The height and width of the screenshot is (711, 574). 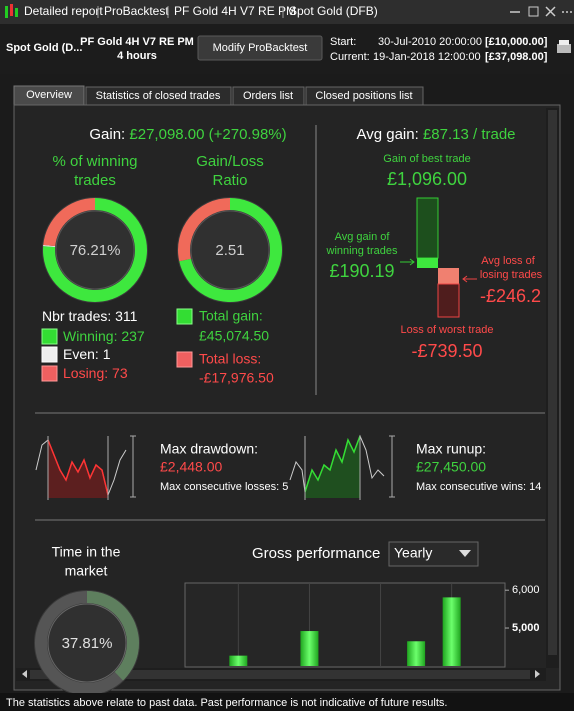 What do you see at coordinates (350, 57) in the screenshot?
I see `current-label: Current:` at bounding box center [350, 57].